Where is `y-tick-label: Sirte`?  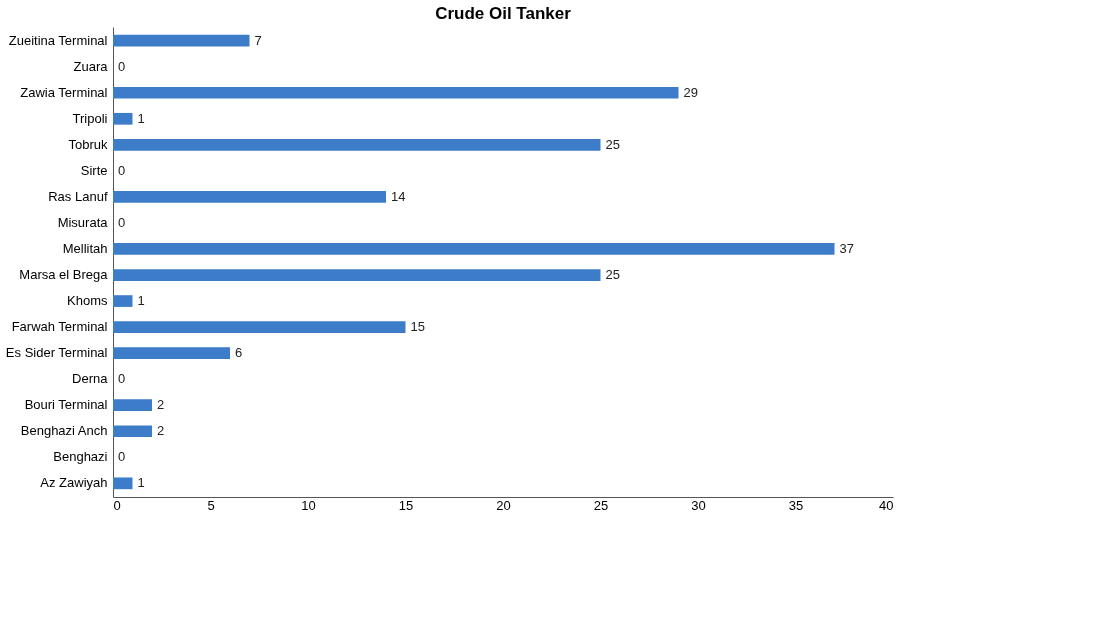 y-tick-label: Sirte is located at coordinates (94, 170).